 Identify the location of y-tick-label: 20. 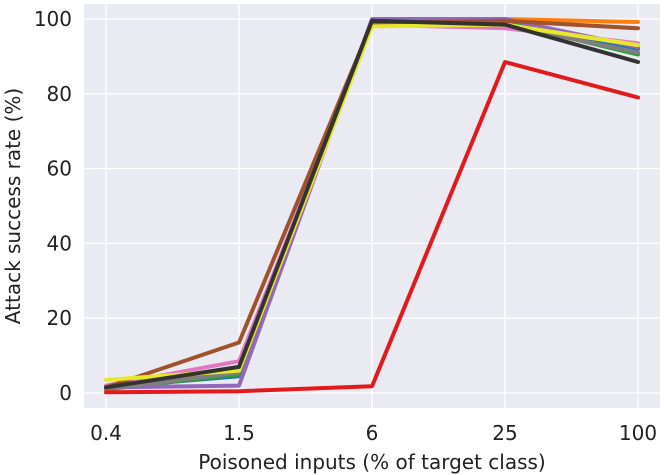
(59, 318).